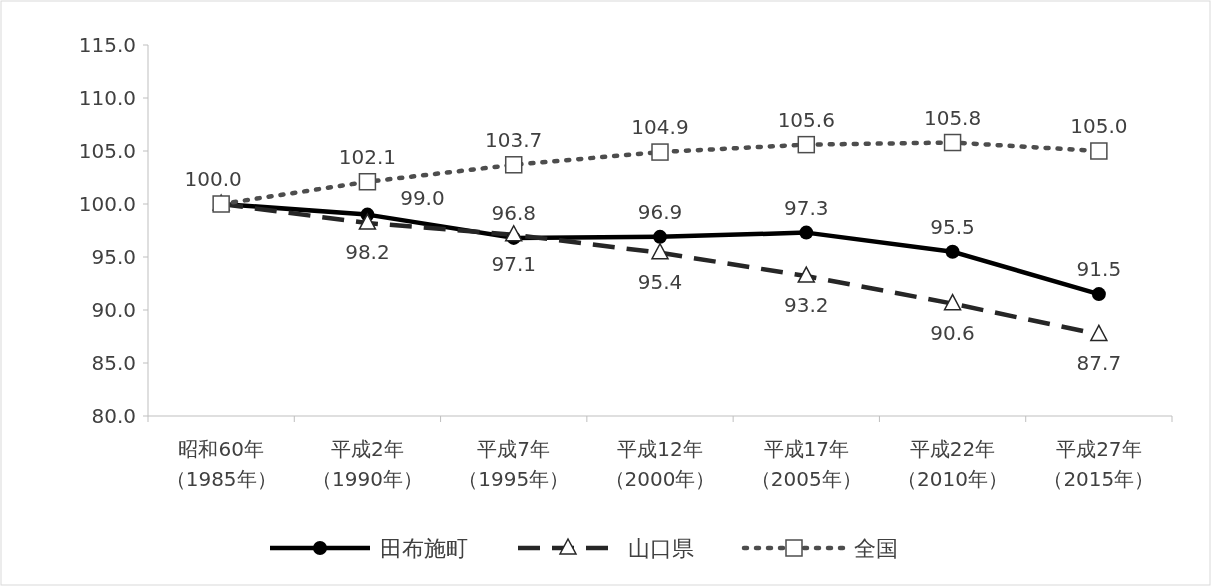  What do you see at coordinates (806, 207) in the screenshot?
I see `data-label: 97.3` at bounding box center [806, 207].